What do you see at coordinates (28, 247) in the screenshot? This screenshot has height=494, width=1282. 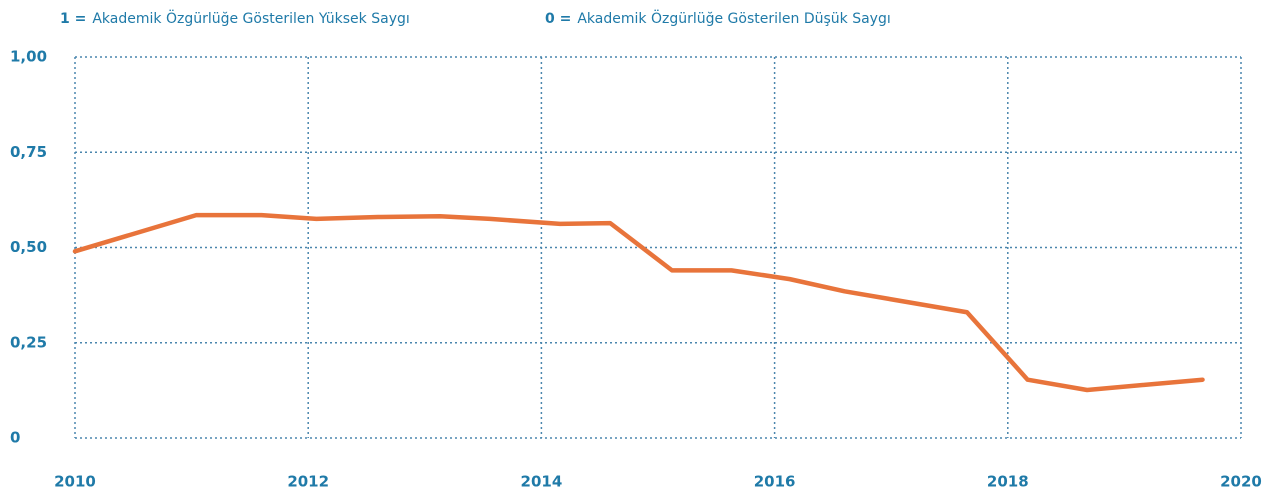 I see `y-tick-label: 0,50` at bounding box center [28, 247].